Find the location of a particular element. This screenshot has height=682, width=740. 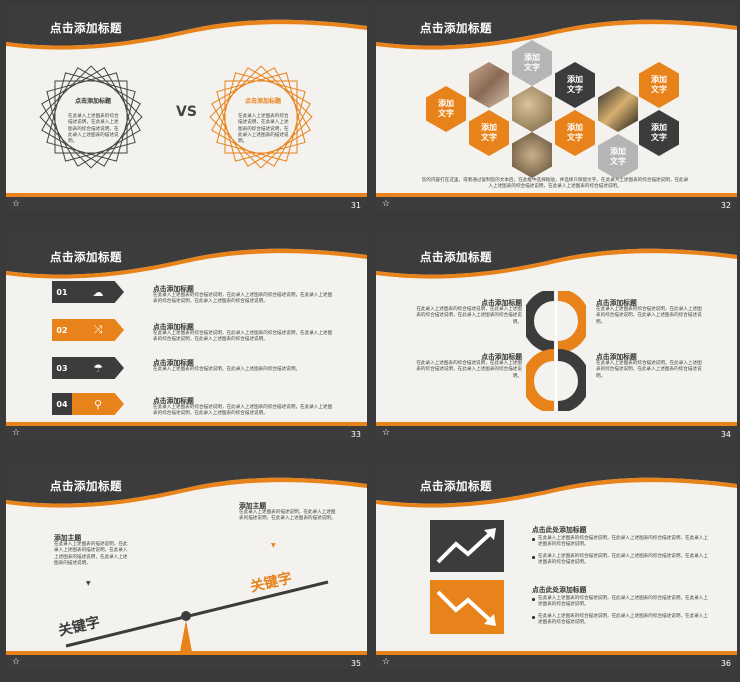

arc-graphic is located at coordinates (556, 351).